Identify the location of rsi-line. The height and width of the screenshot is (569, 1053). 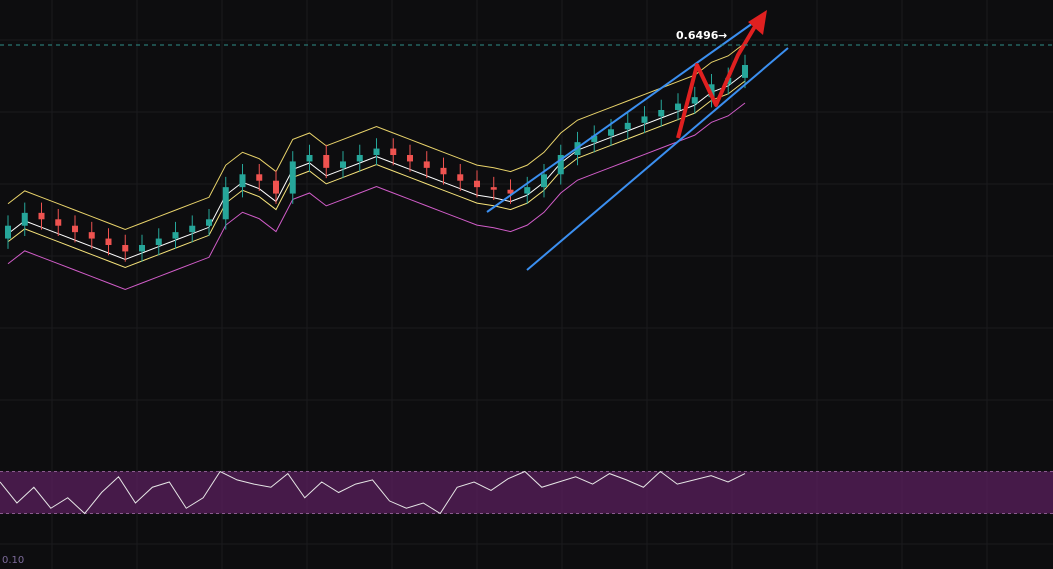
(373, 492).